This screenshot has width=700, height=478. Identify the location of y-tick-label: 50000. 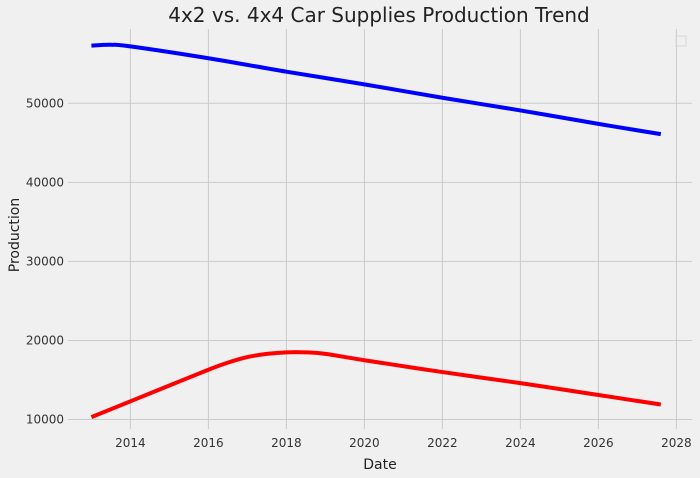
(45, 103).